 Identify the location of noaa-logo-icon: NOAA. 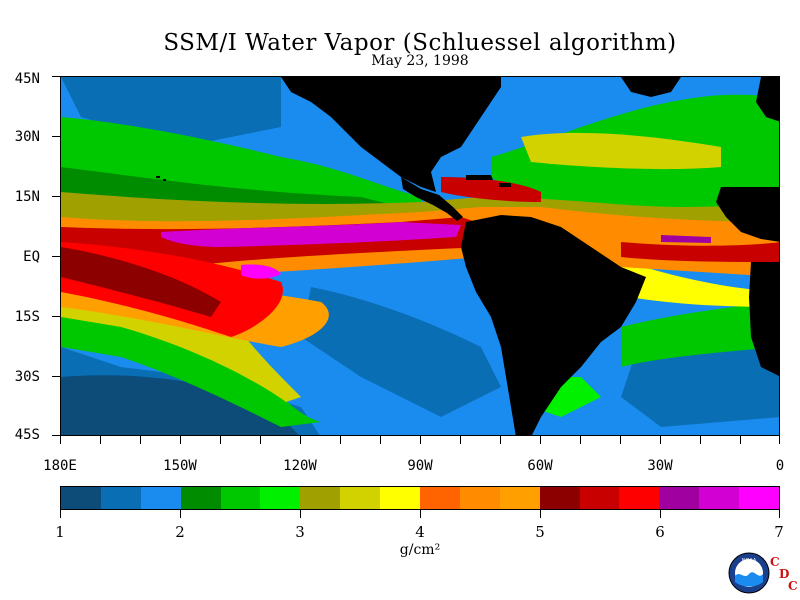
(749, 573).